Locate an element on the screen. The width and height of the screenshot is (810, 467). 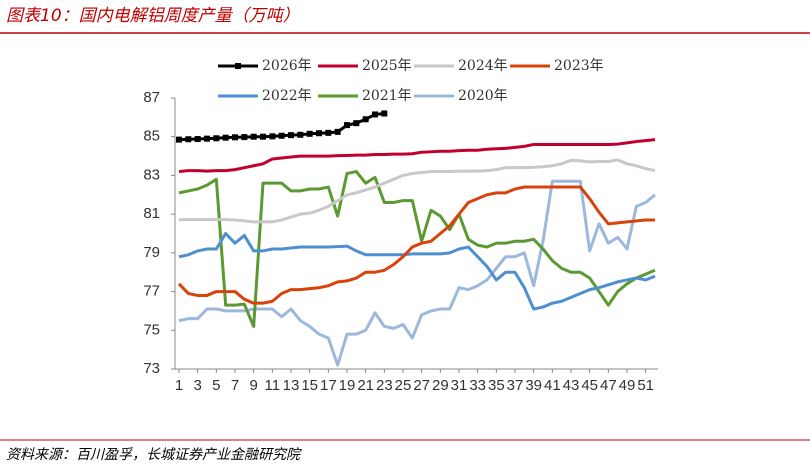
source: 资料来源：百川盈孚，长城证券产业金融研究院 is located at coordinates (154, 455).